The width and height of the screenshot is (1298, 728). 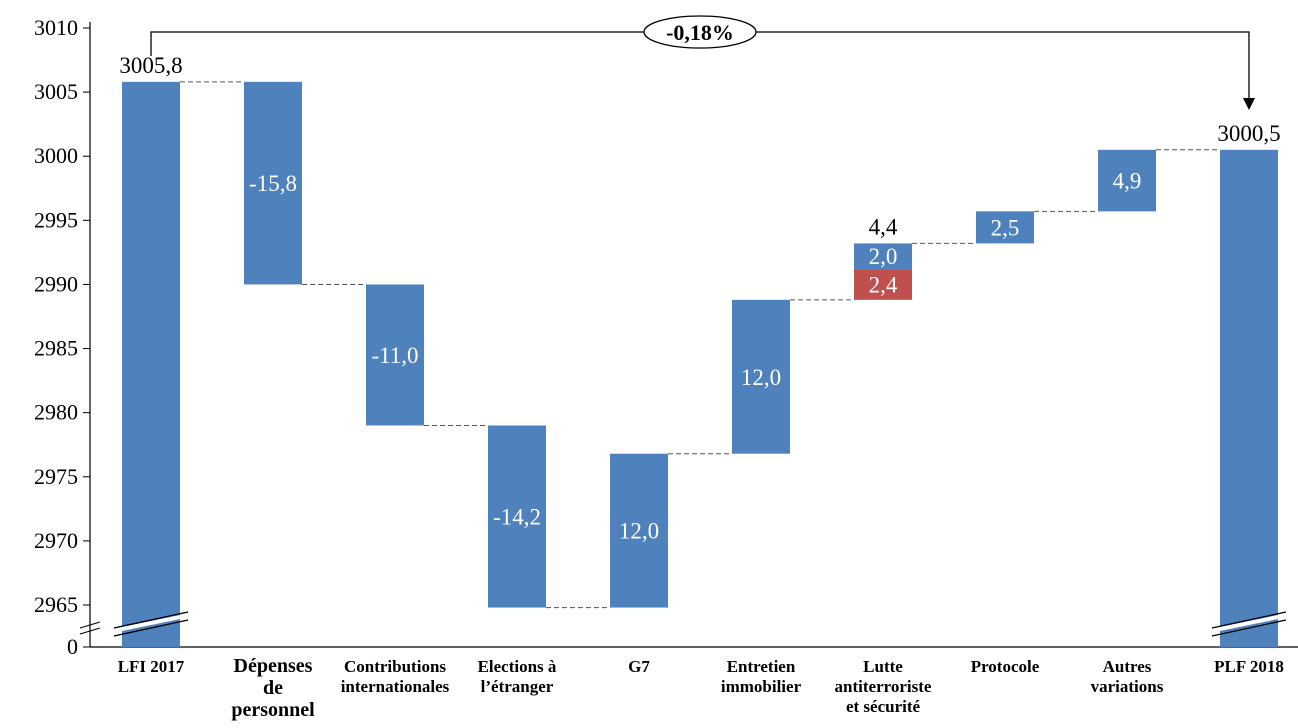 What do you see at coordinates (1248, 133) in the screenshot?
I see `bar-value-label: 3000,5` at bounding box center [1248, 133].